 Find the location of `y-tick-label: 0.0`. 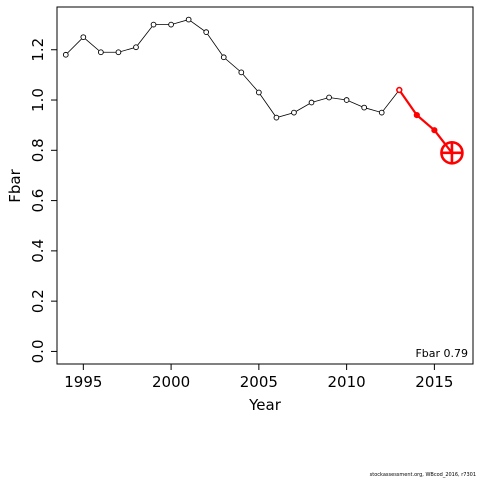

y-tick-label: 0.0 is located at coordinates (38, 351).